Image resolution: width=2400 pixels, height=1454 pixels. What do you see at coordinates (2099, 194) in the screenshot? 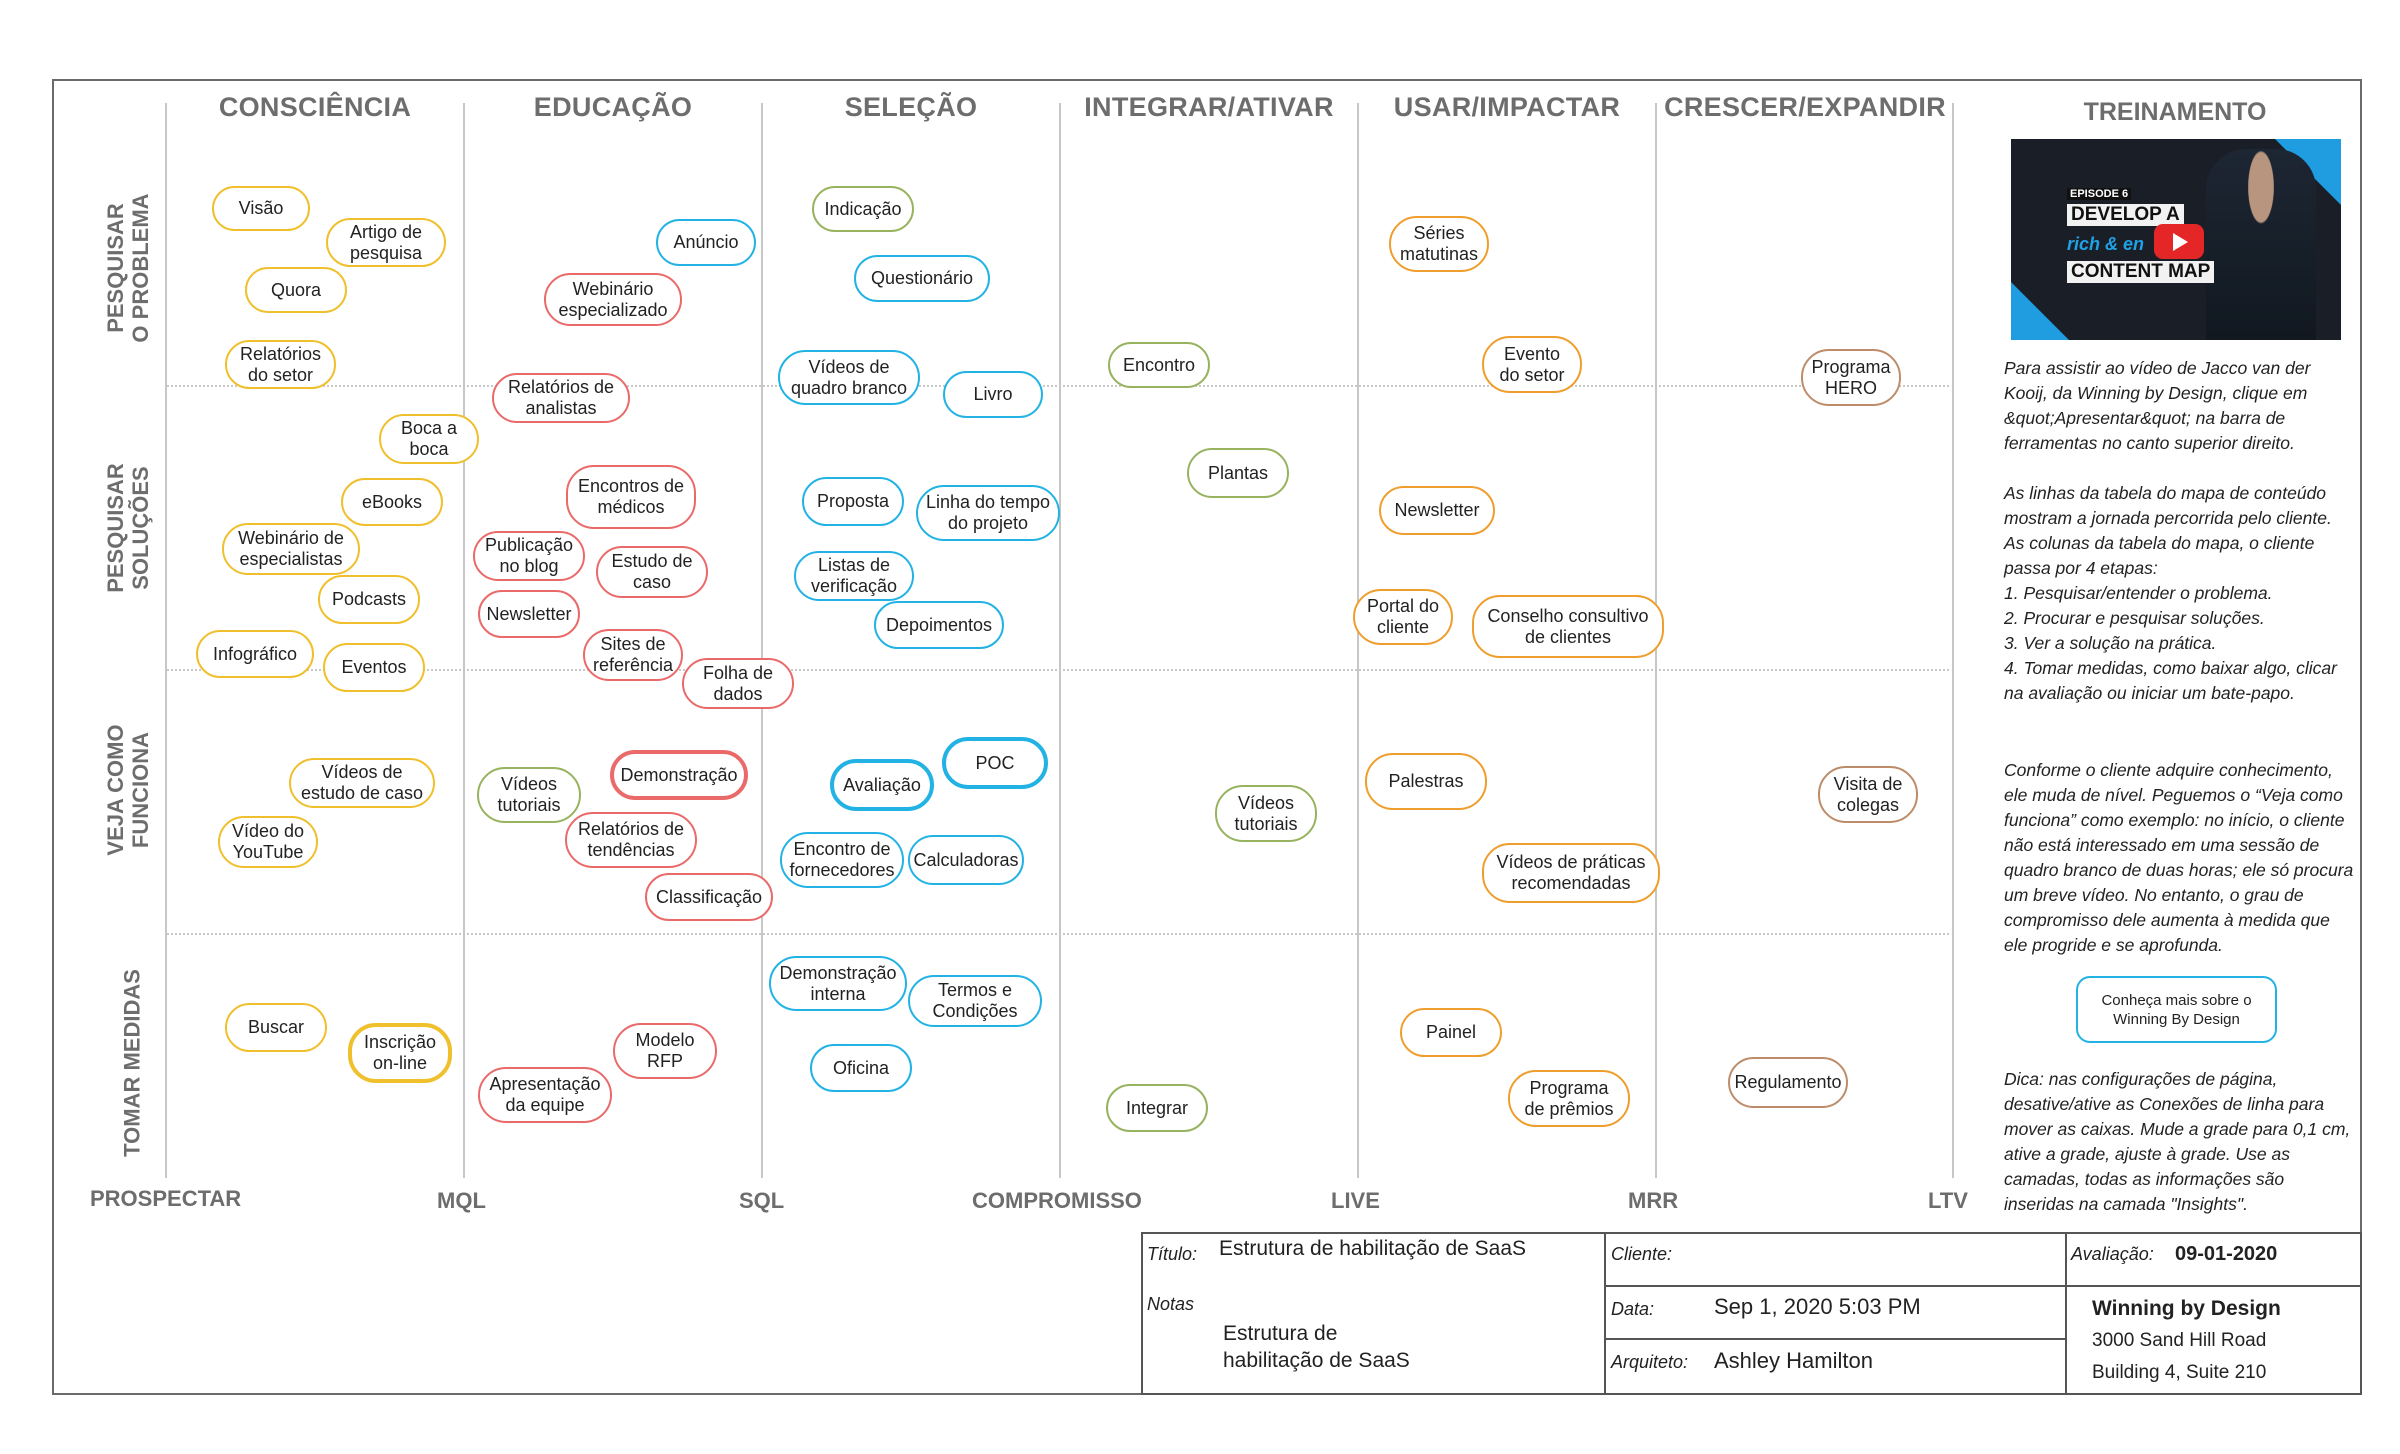
I see `video-episode-label: EPISODE 6` at bounding box center [2099, 194].